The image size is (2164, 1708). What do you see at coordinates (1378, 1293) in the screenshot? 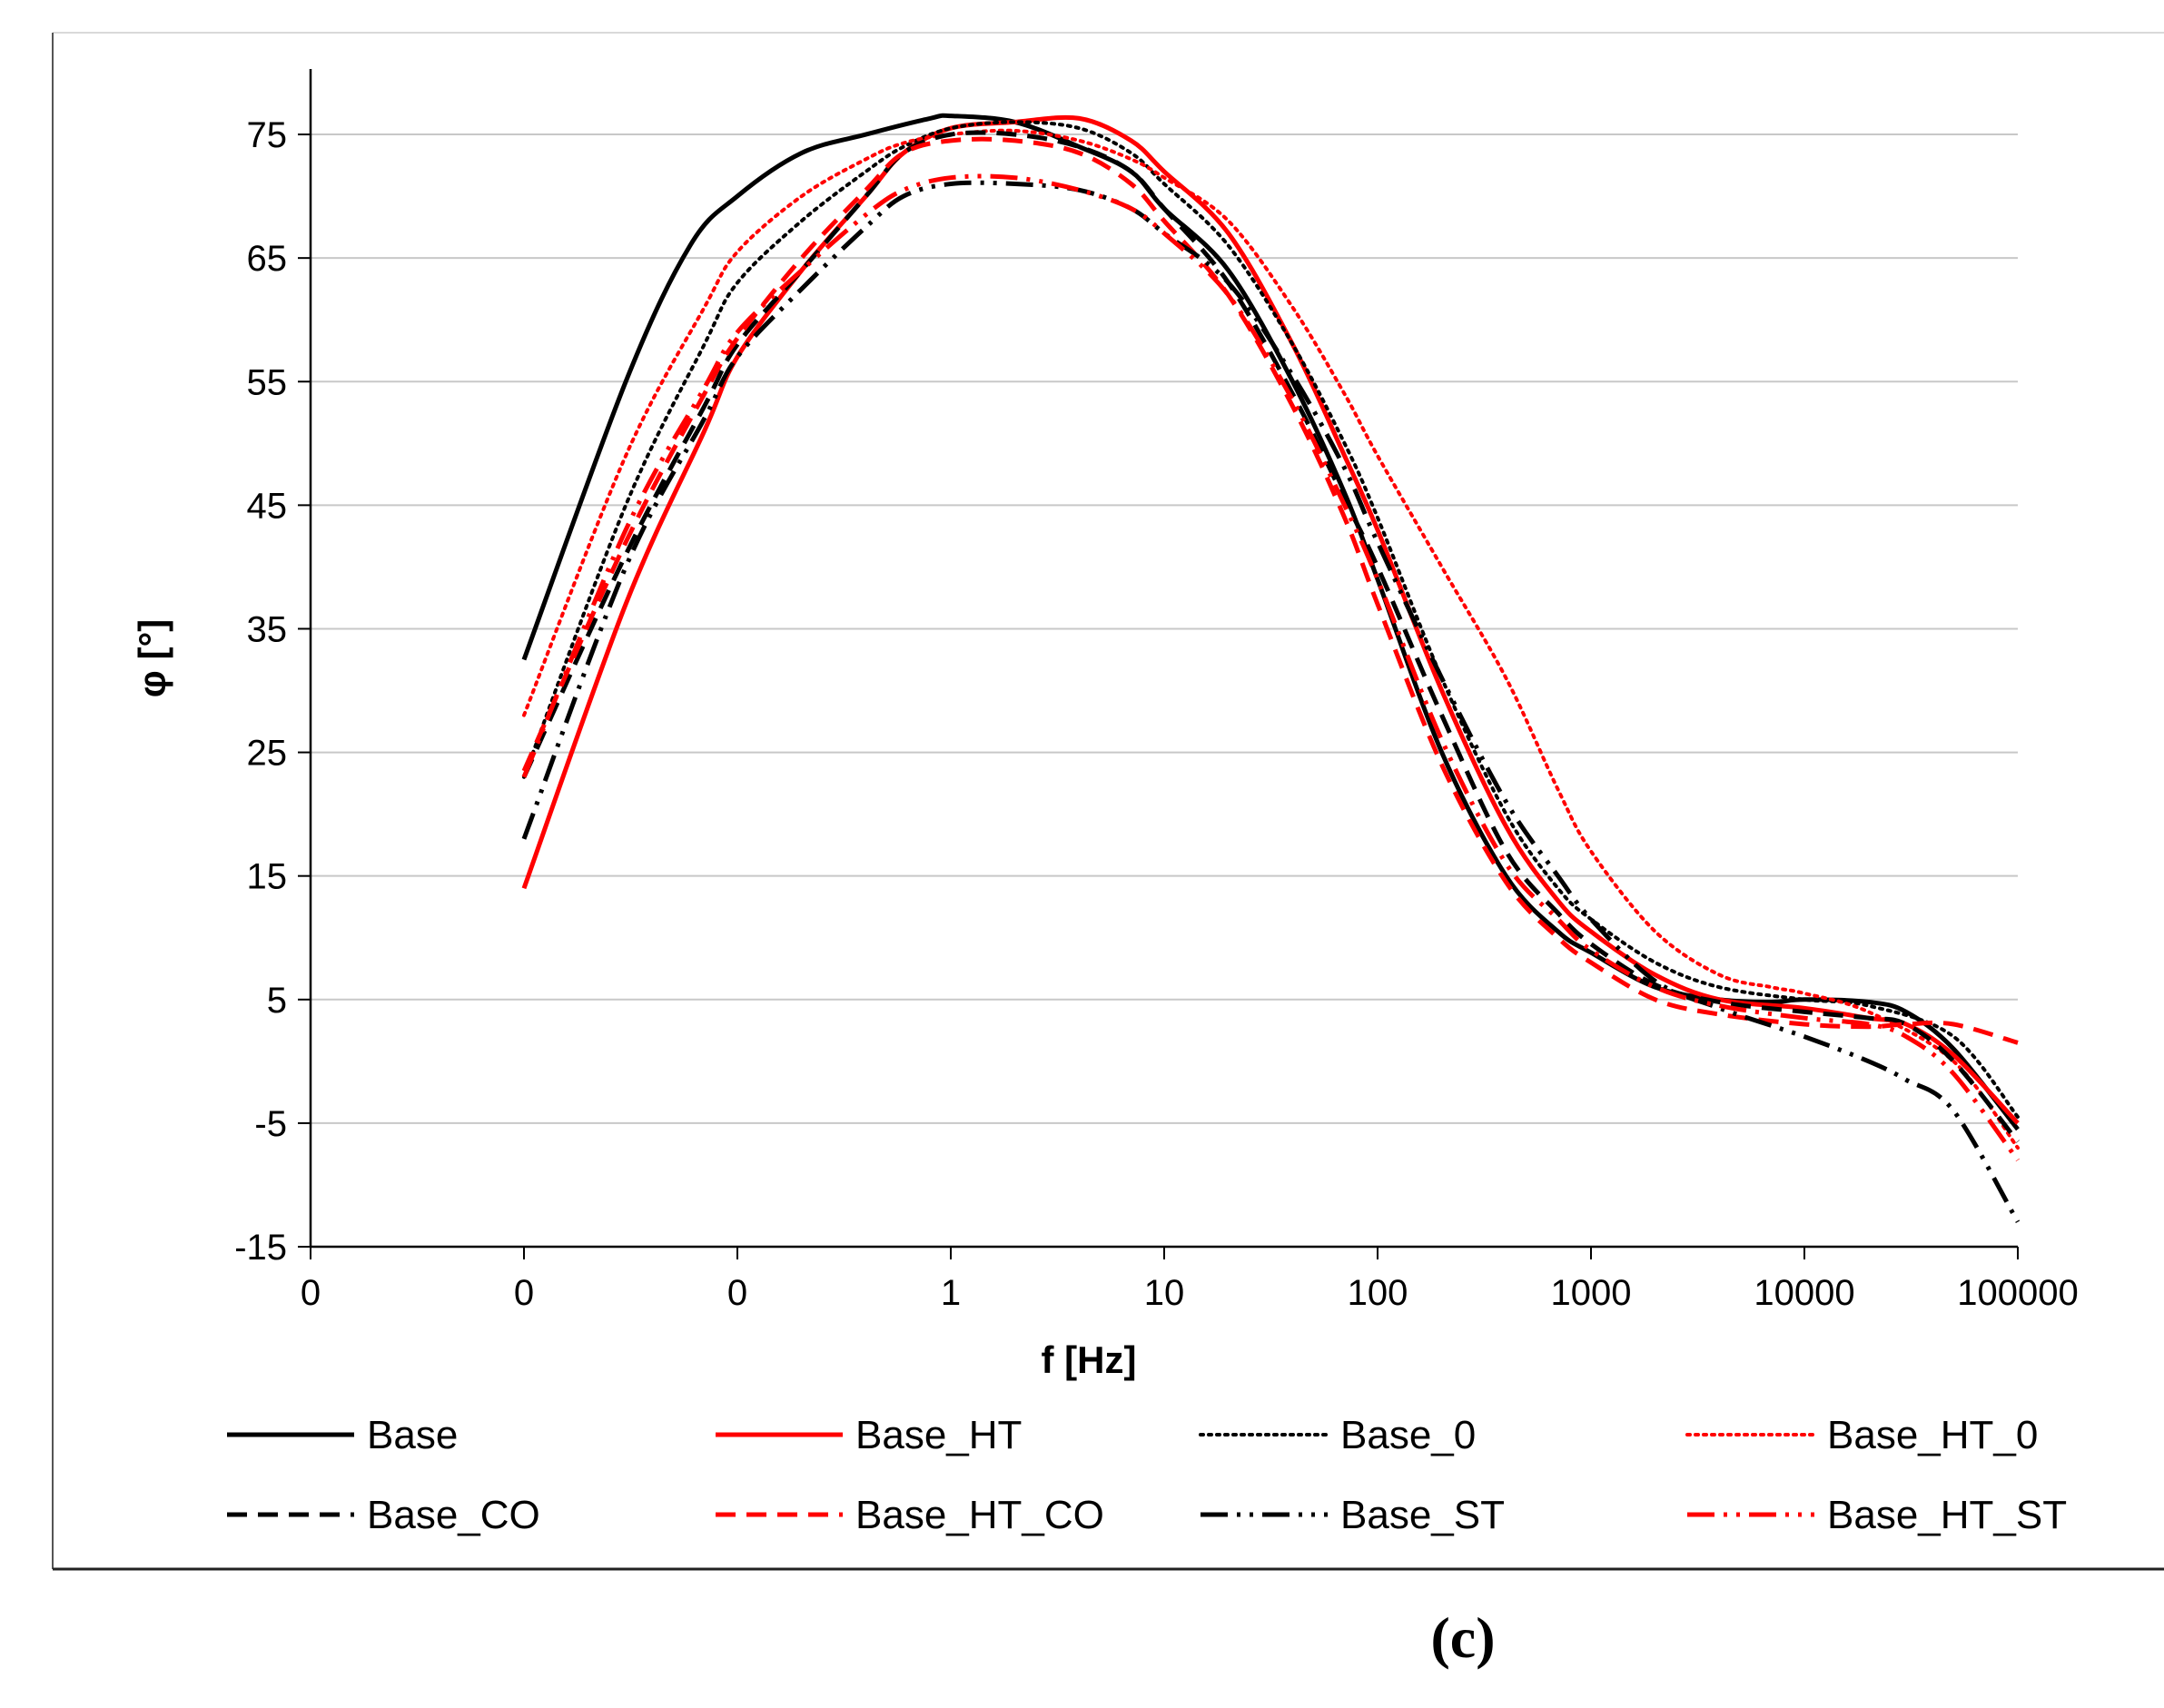
I see `x-tick-label: 100` at bounding box center [1378, 1293].